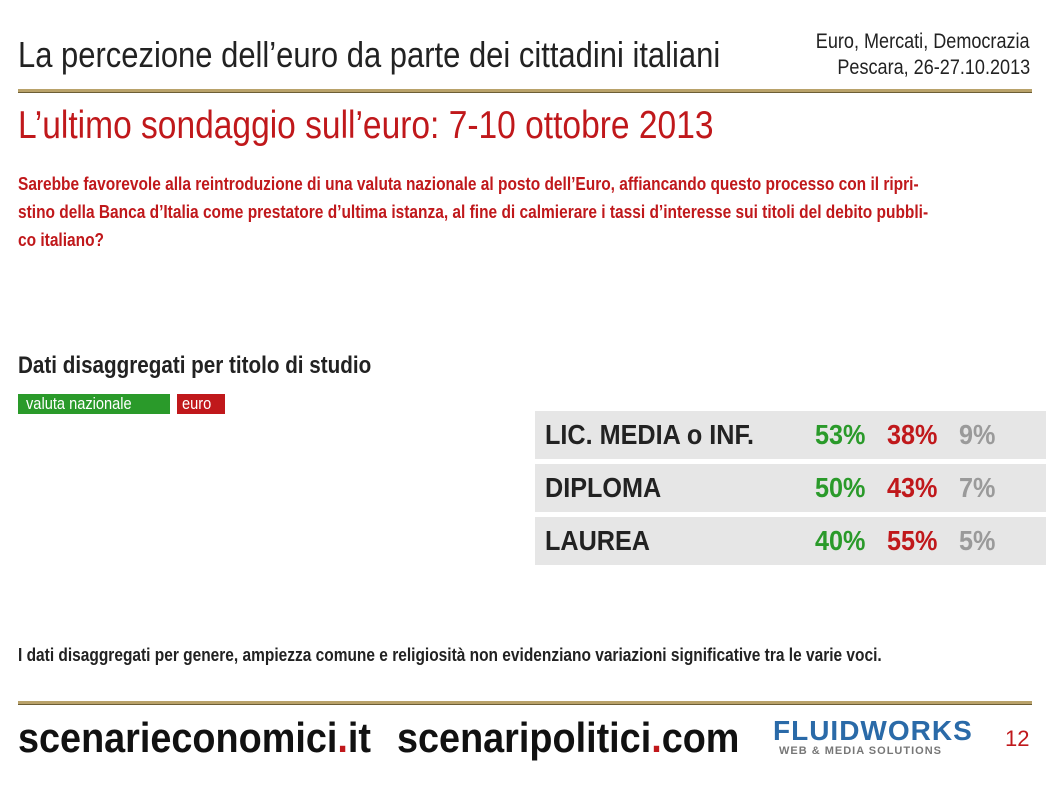  What do you see at coordinates (840, 434) in the screenshot?
I see `percentage: 53%` at bounding box center [840, 434].